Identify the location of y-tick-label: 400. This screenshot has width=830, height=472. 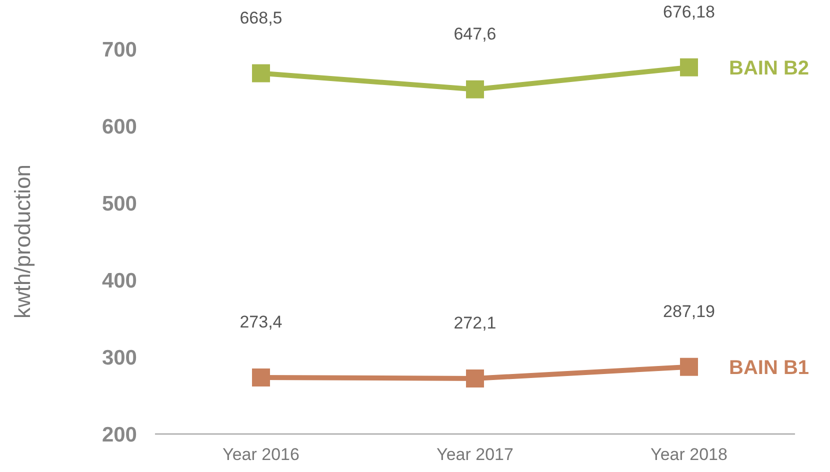
(119, 280).